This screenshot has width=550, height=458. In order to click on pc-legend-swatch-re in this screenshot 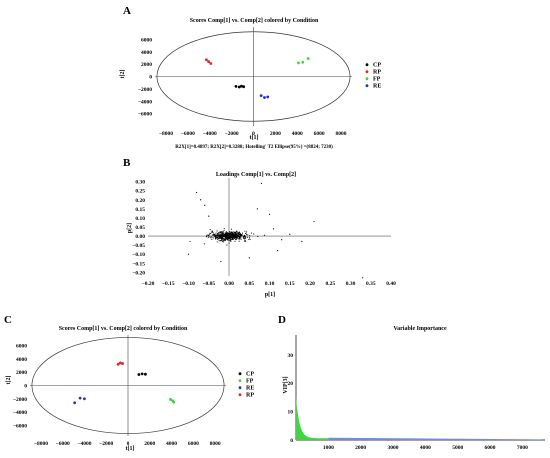, I will do `click(240, 388)`.